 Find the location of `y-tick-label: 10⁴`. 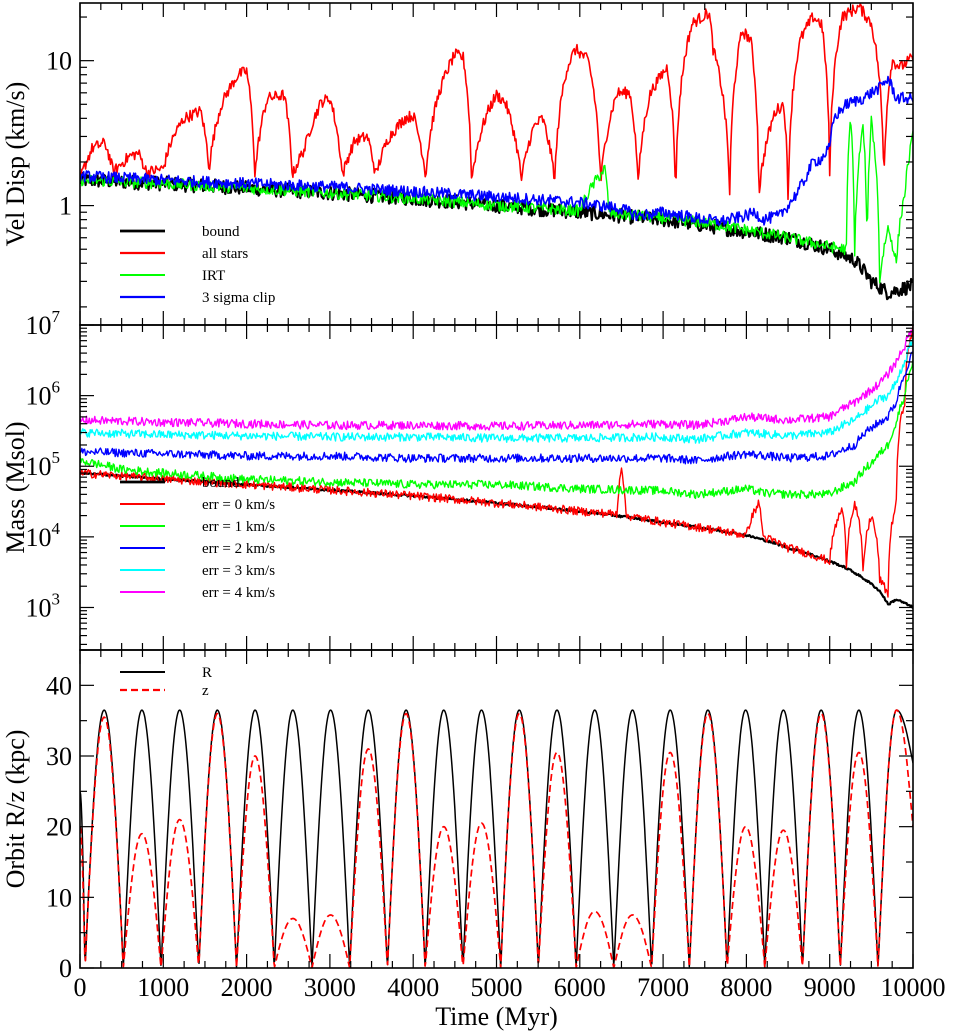

y-tick-label: 10⁴ is located at coordinates (43, 535).